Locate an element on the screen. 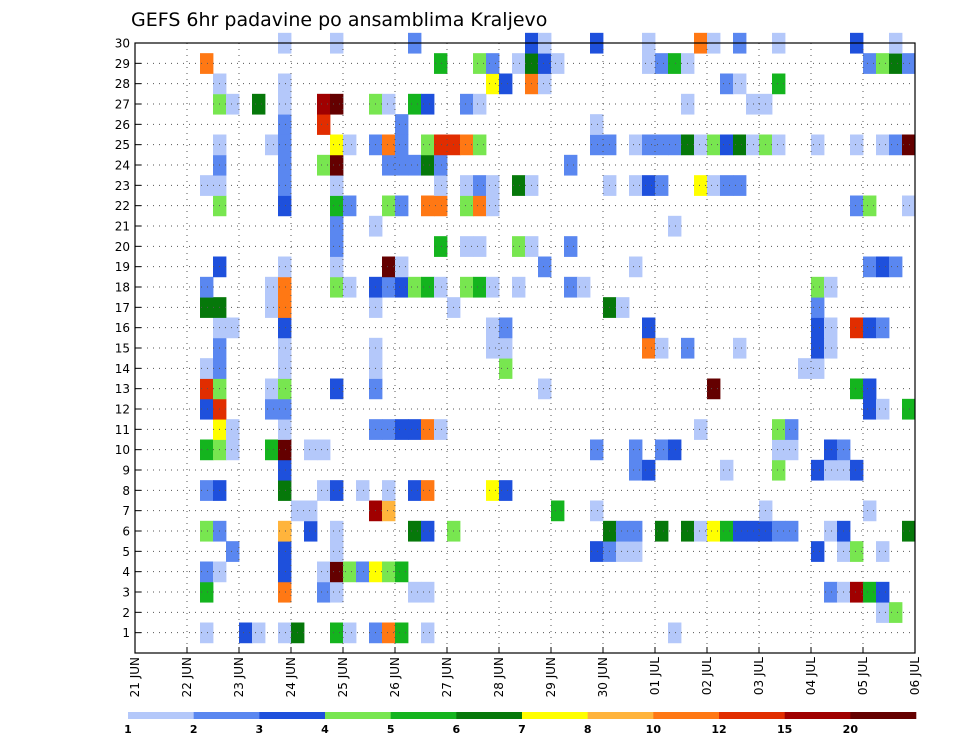 This screenshot has height=742, width=960. x-tick-label: 27 JUN is located at coordinates (447, 677).